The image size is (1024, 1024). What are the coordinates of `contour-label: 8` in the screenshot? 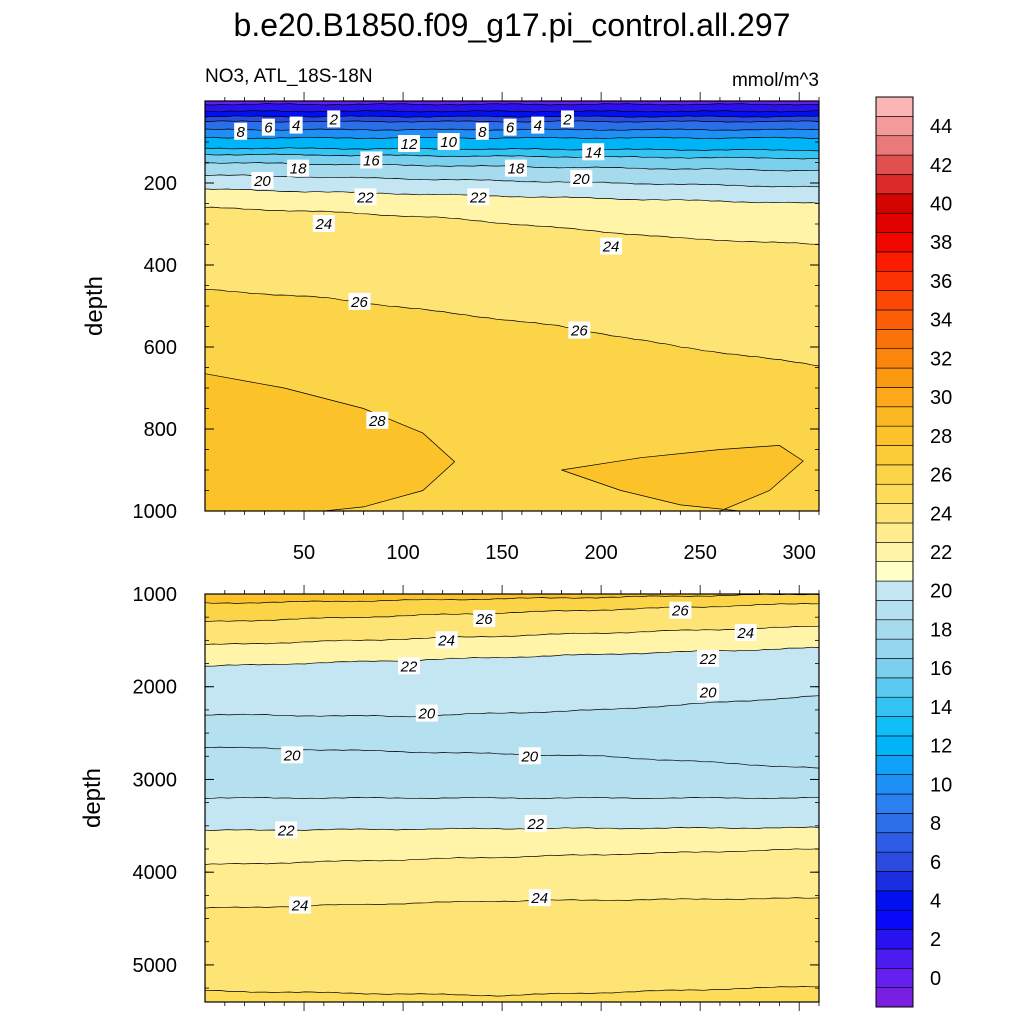 It's located at (241, 131).